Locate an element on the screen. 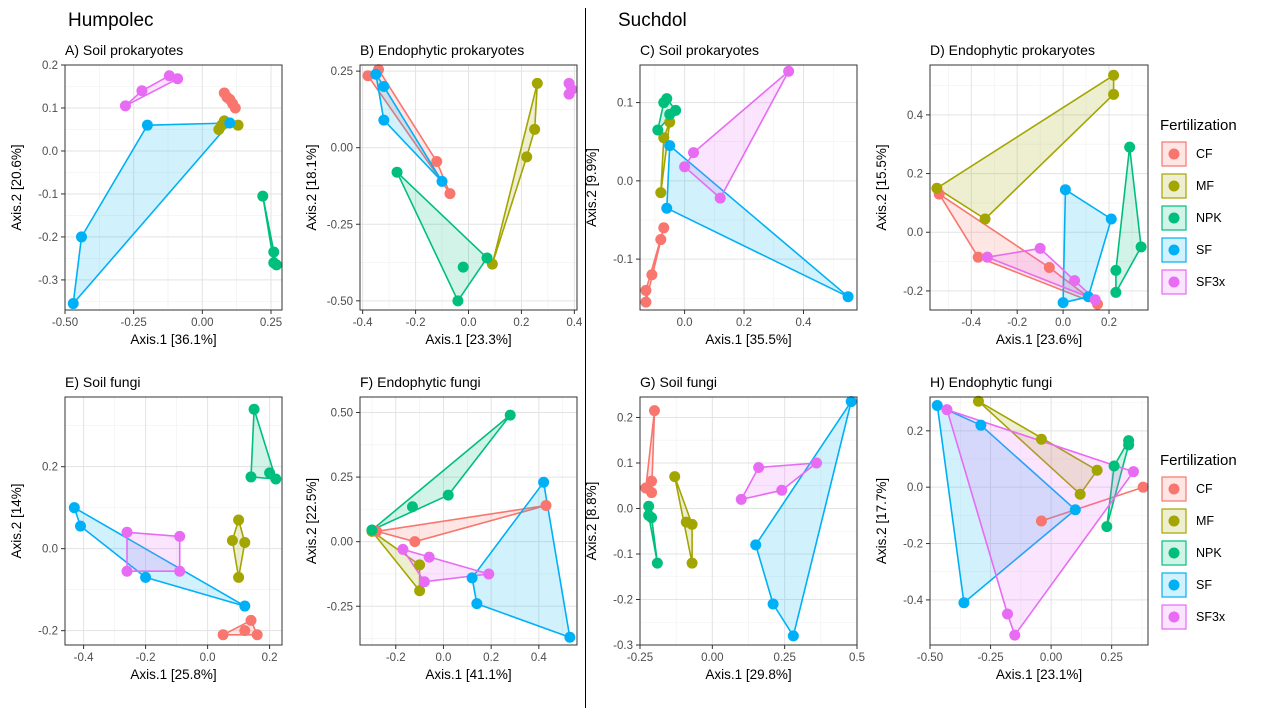 This screenshot has width=1263, height=717. hull-sf is located at coordinates (757, 221).